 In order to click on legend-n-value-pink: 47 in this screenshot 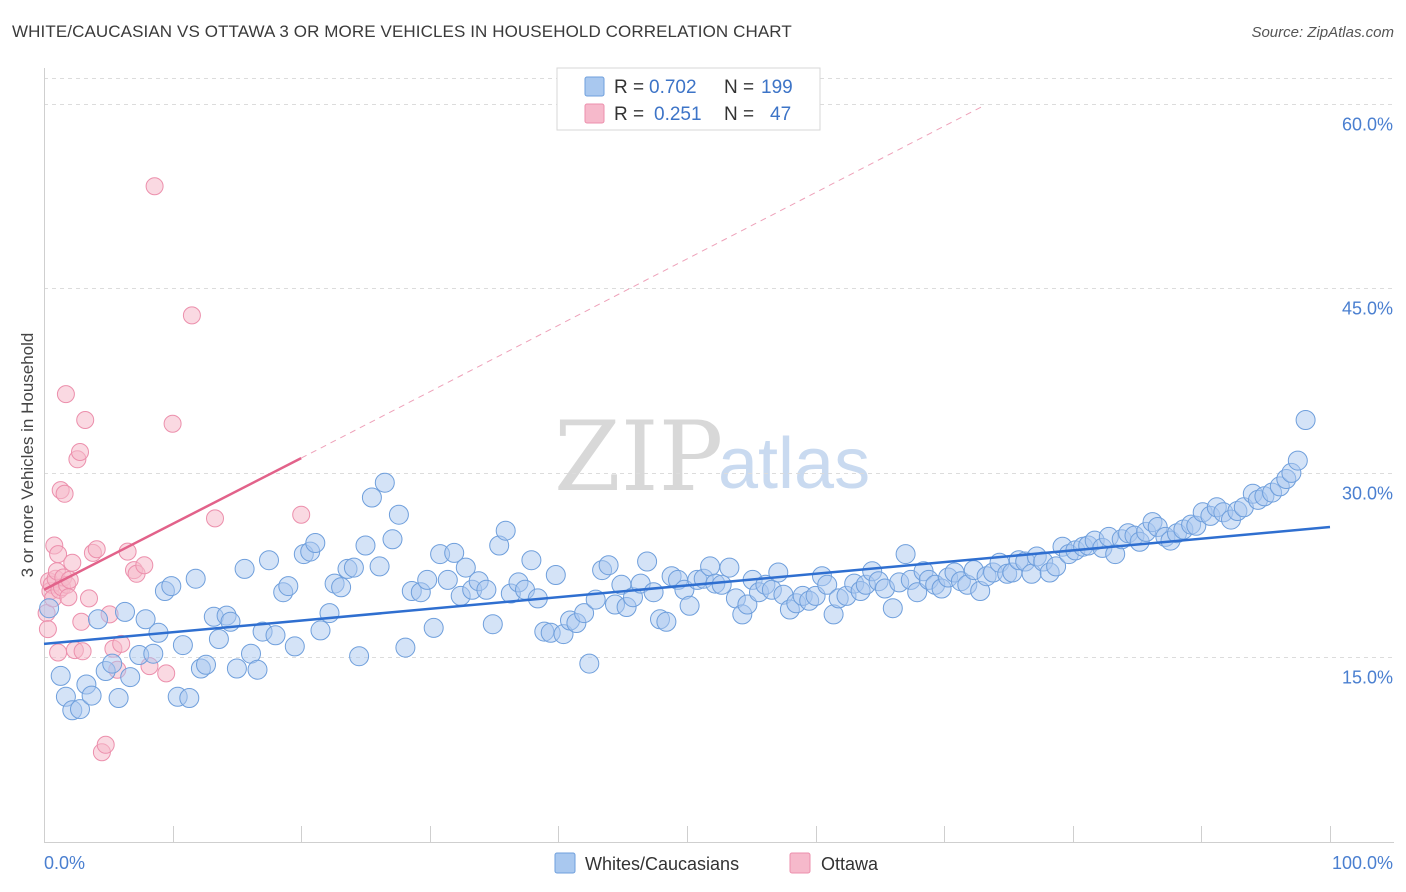, I will do `click(780, 114)`.